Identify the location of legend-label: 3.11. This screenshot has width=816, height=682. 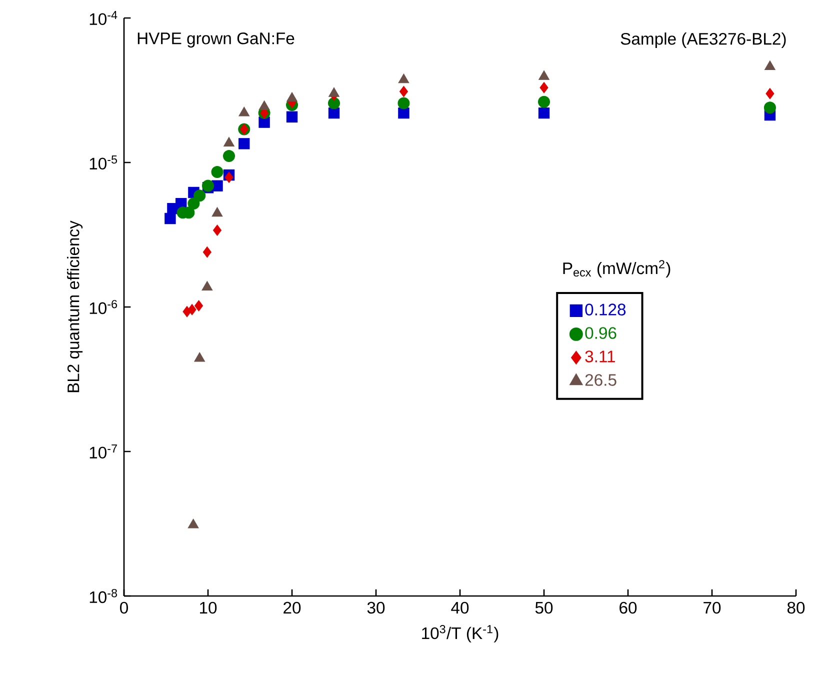
(600, 356).